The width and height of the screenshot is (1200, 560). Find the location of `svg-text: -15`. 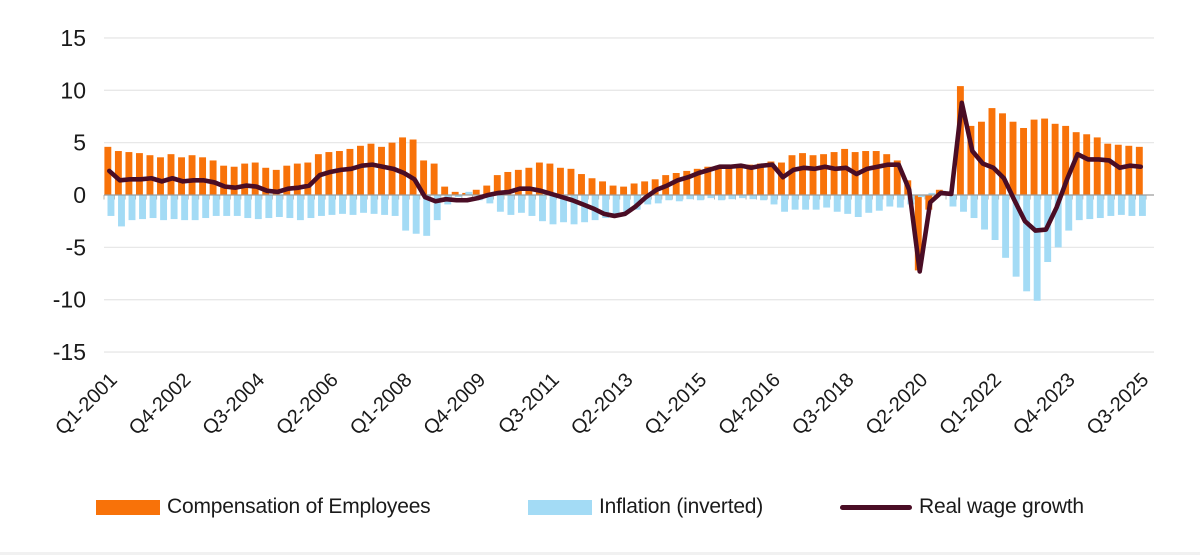

svg-text: -15 is located at coordinates (69, 352).